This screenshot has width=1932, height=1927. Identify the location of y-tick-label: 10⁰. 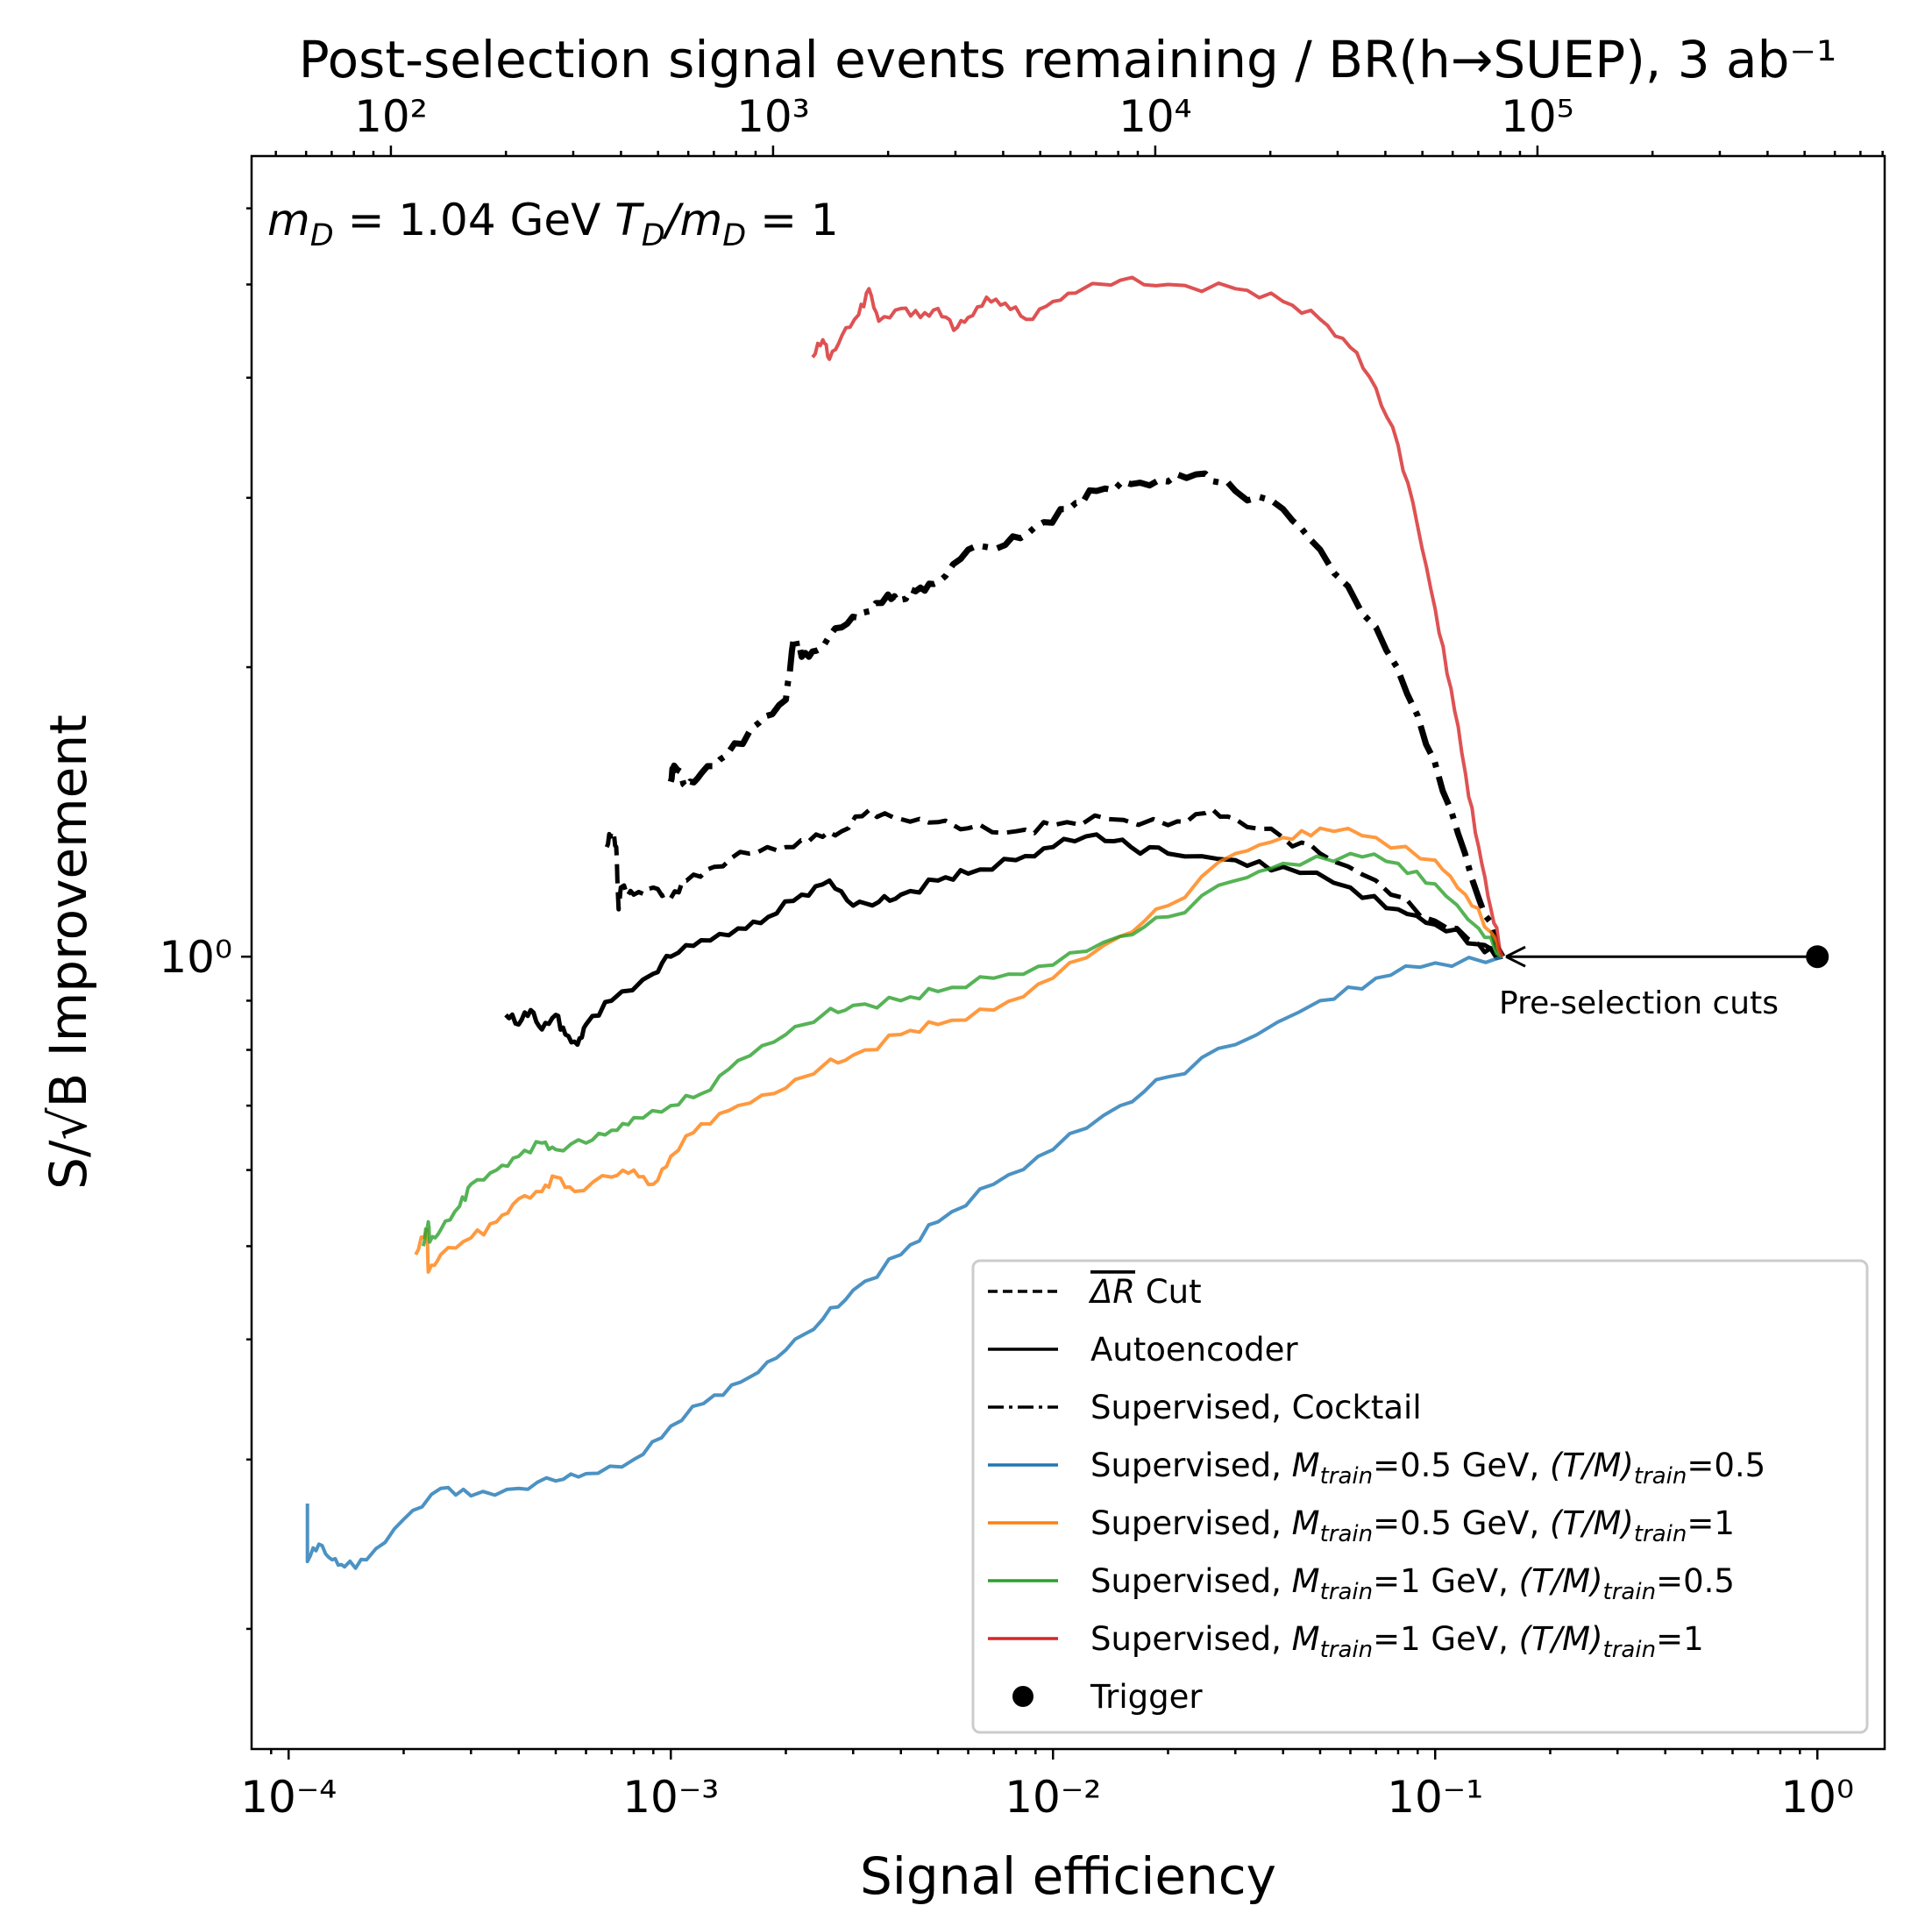
(195, 957).